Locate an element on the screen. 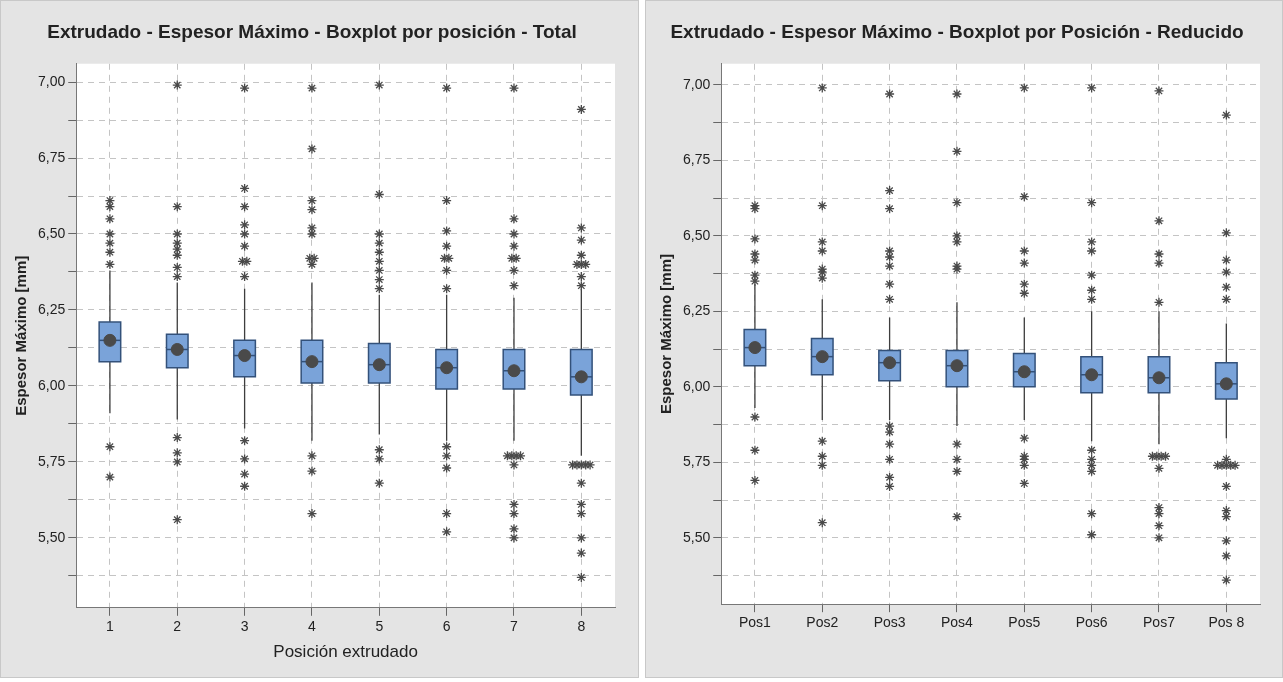 This screenshot has width=1283, height=682. x-tick-label: 6 is located at coordinates (446, 626).